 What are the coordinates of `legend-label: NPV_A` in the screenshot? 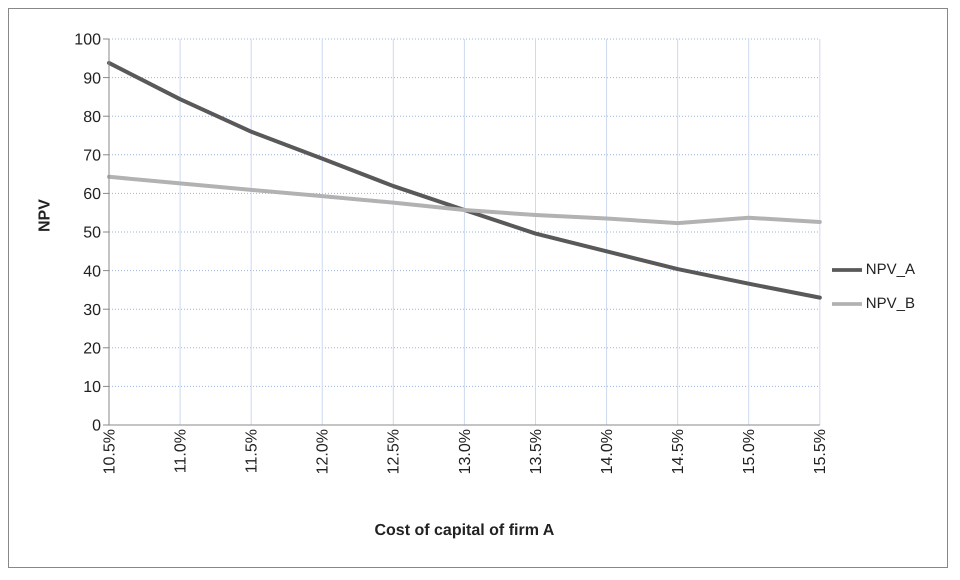 It's located at (890, 269).